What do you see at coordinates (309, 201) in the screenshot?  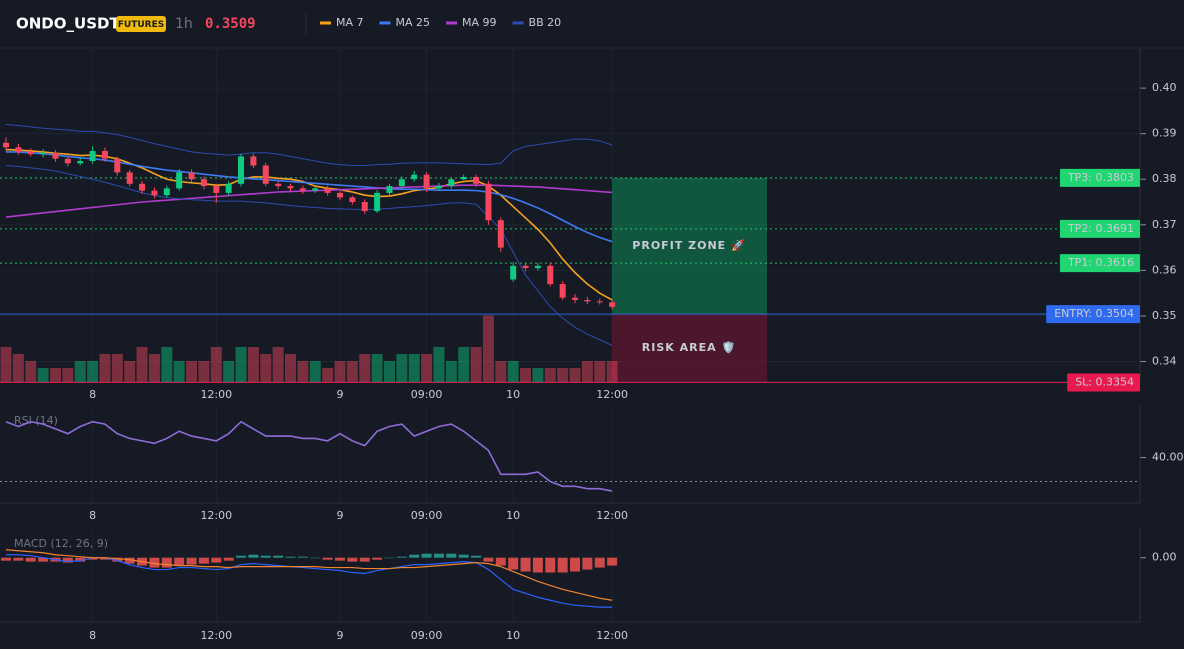 I see `ma-line` at bounding box center [309, 201].